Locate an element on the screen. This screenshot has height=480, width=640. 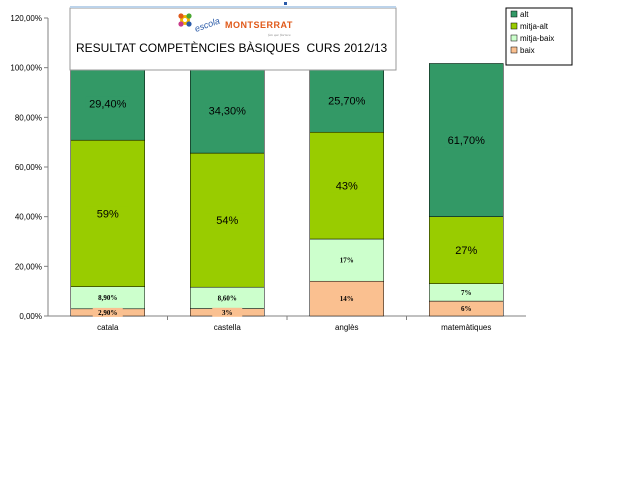
legend: alt mitja-alt mitja-baix baix is located at coordinates (539, 36).